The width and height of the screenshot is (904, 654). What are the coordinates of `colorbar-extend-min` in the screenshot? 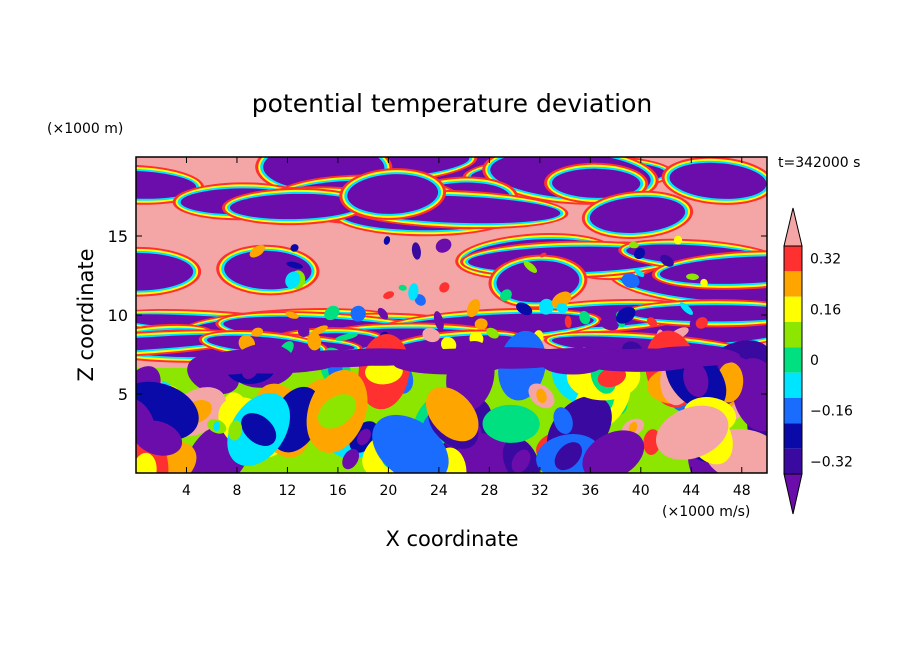 It's located at (793, 494).